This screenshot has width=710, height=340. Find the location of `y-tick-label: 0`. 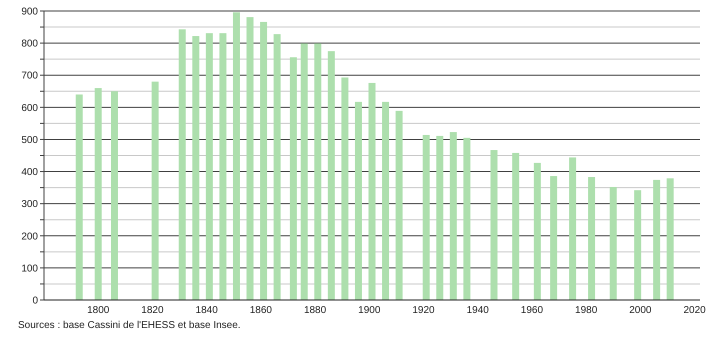

y-tick-label: 0 is located at coordinates (35, 301).